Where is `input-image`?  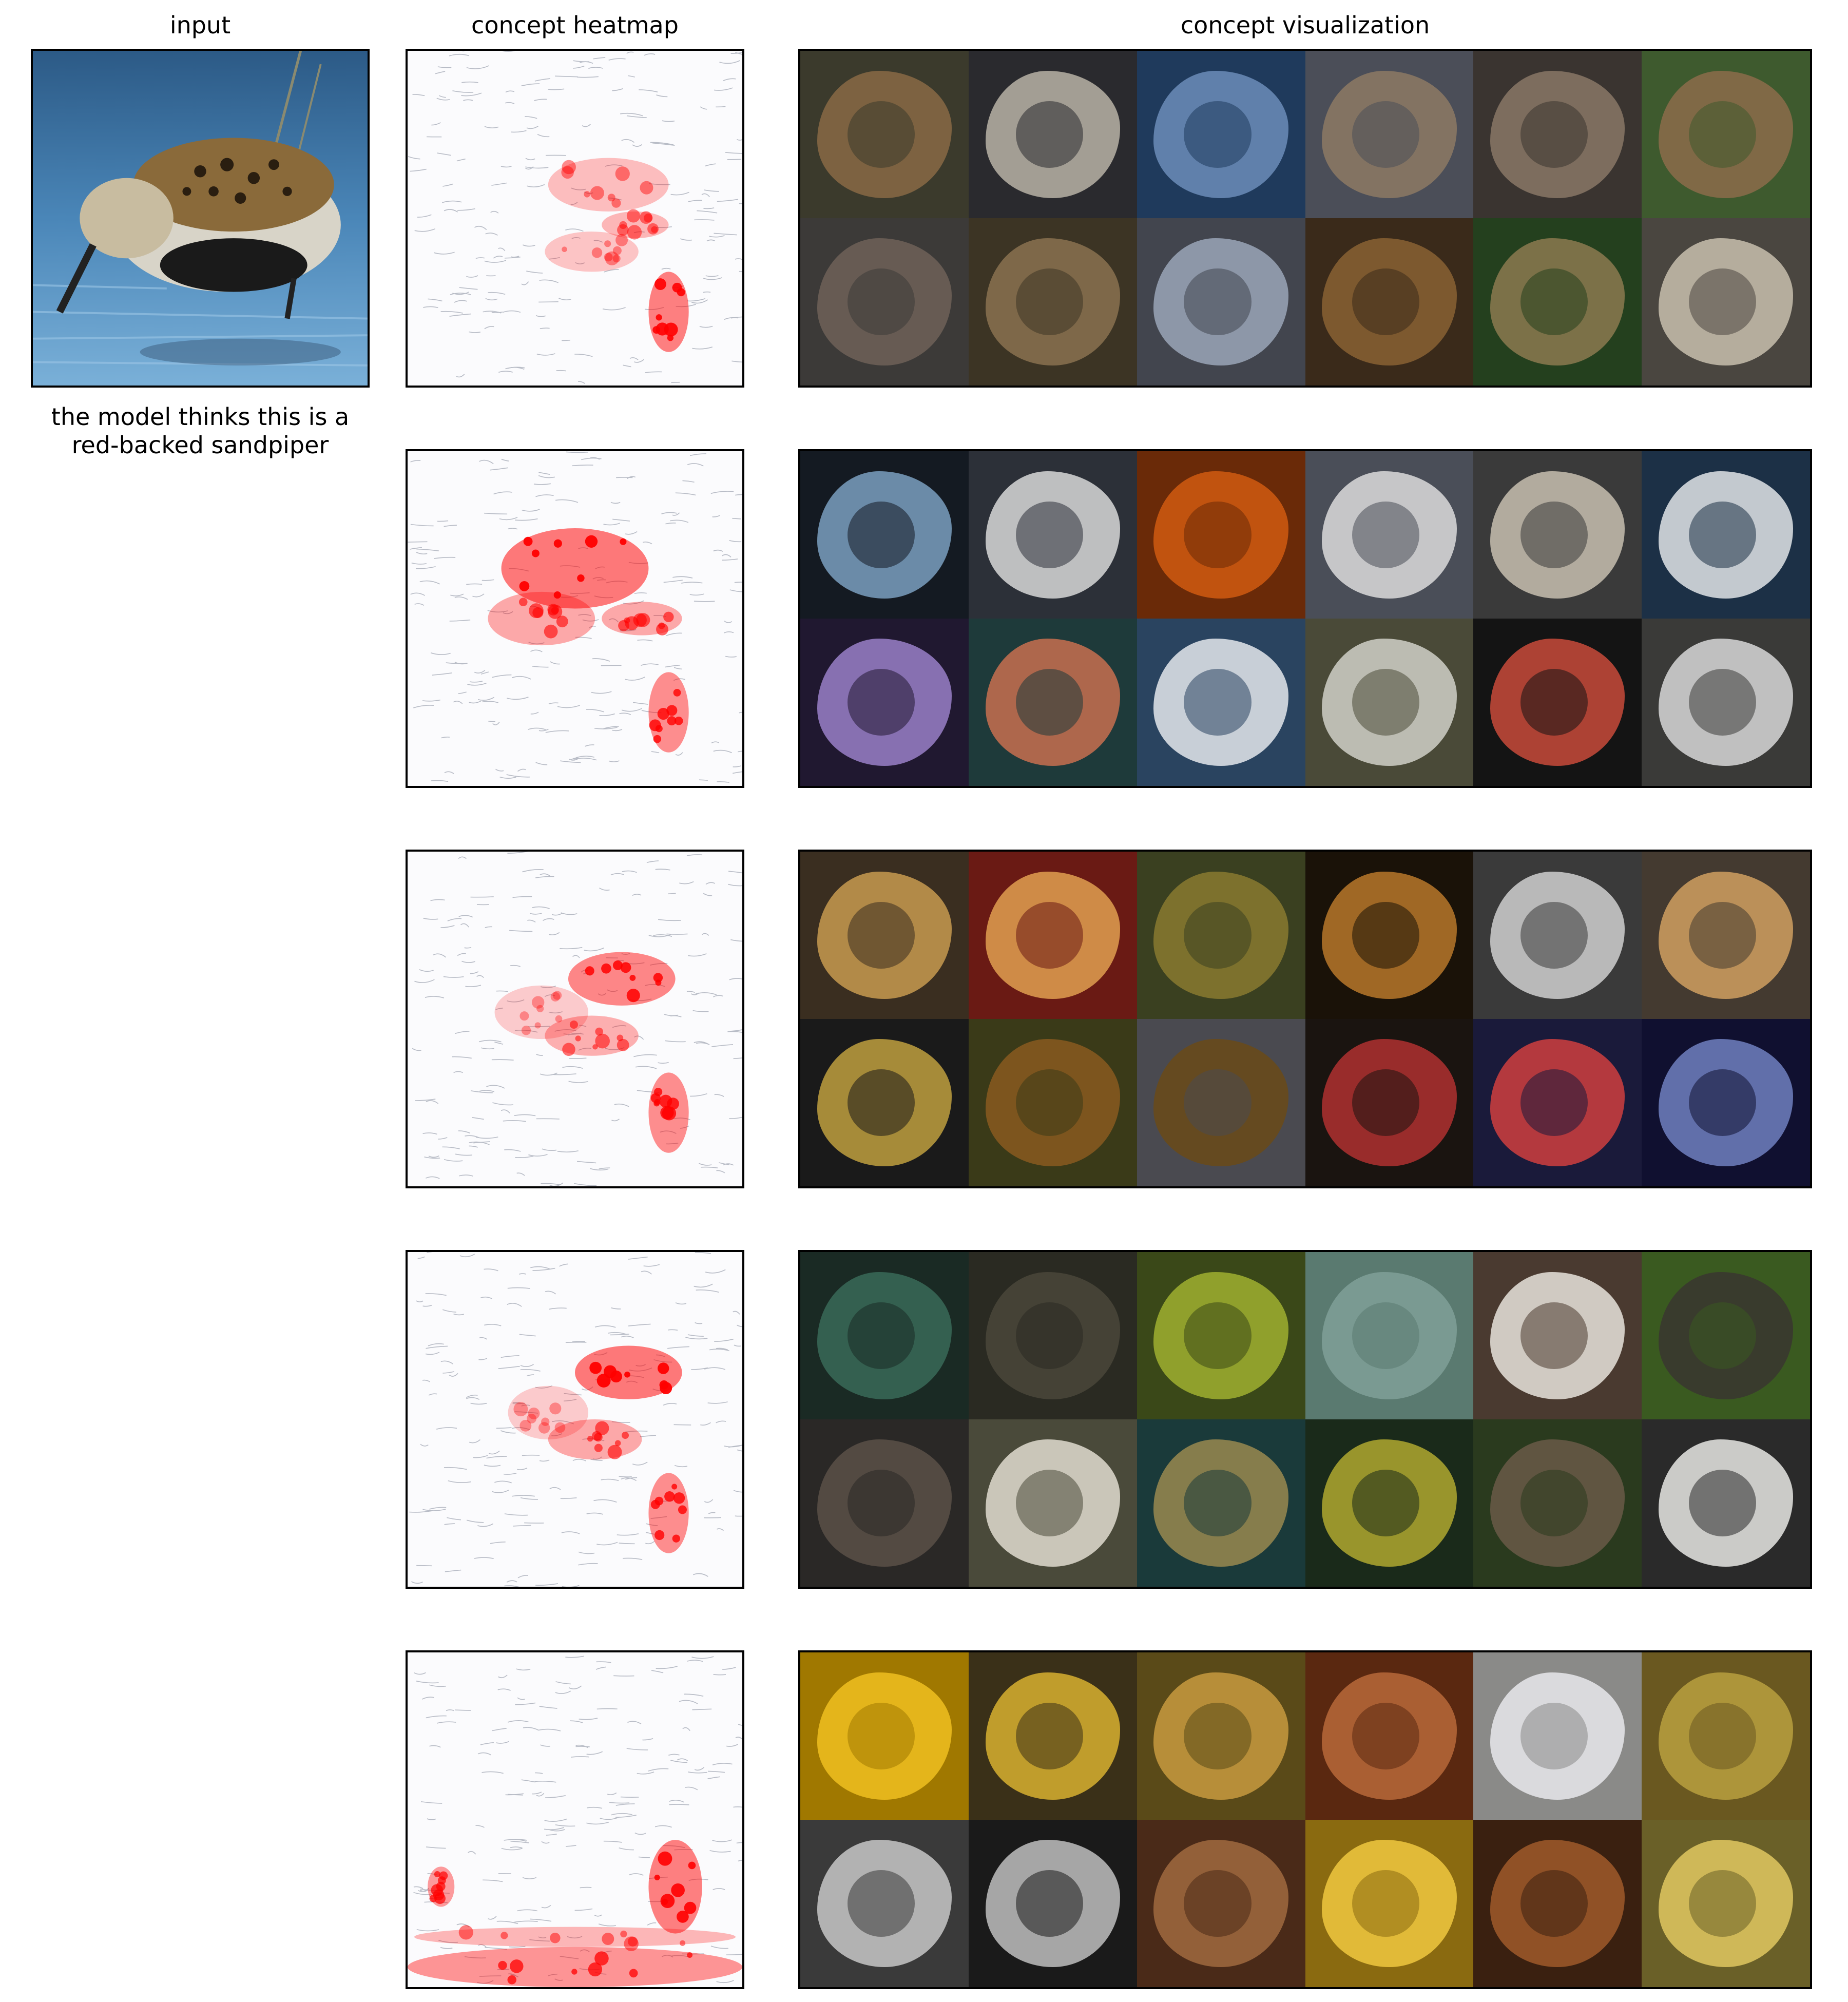
input-image is located at coordinates (200, 218).